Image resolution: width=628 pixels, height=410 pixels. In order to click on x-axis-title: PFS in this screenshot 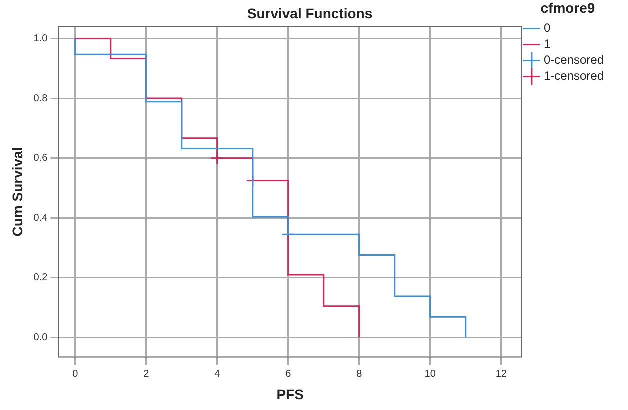, I will do `click(290, 394)`.